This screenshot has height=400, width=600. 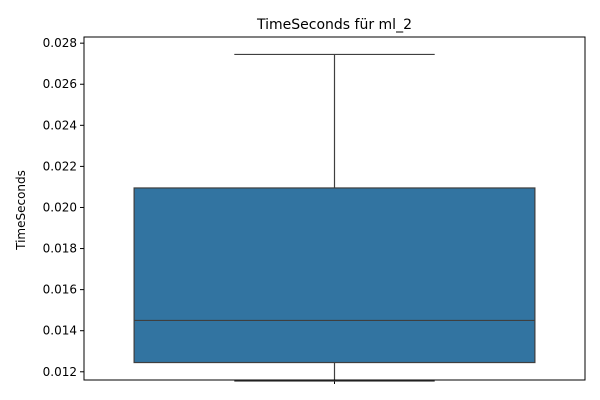 I want to click on y-tick-label: 0.028, so click(x=60, y=43).